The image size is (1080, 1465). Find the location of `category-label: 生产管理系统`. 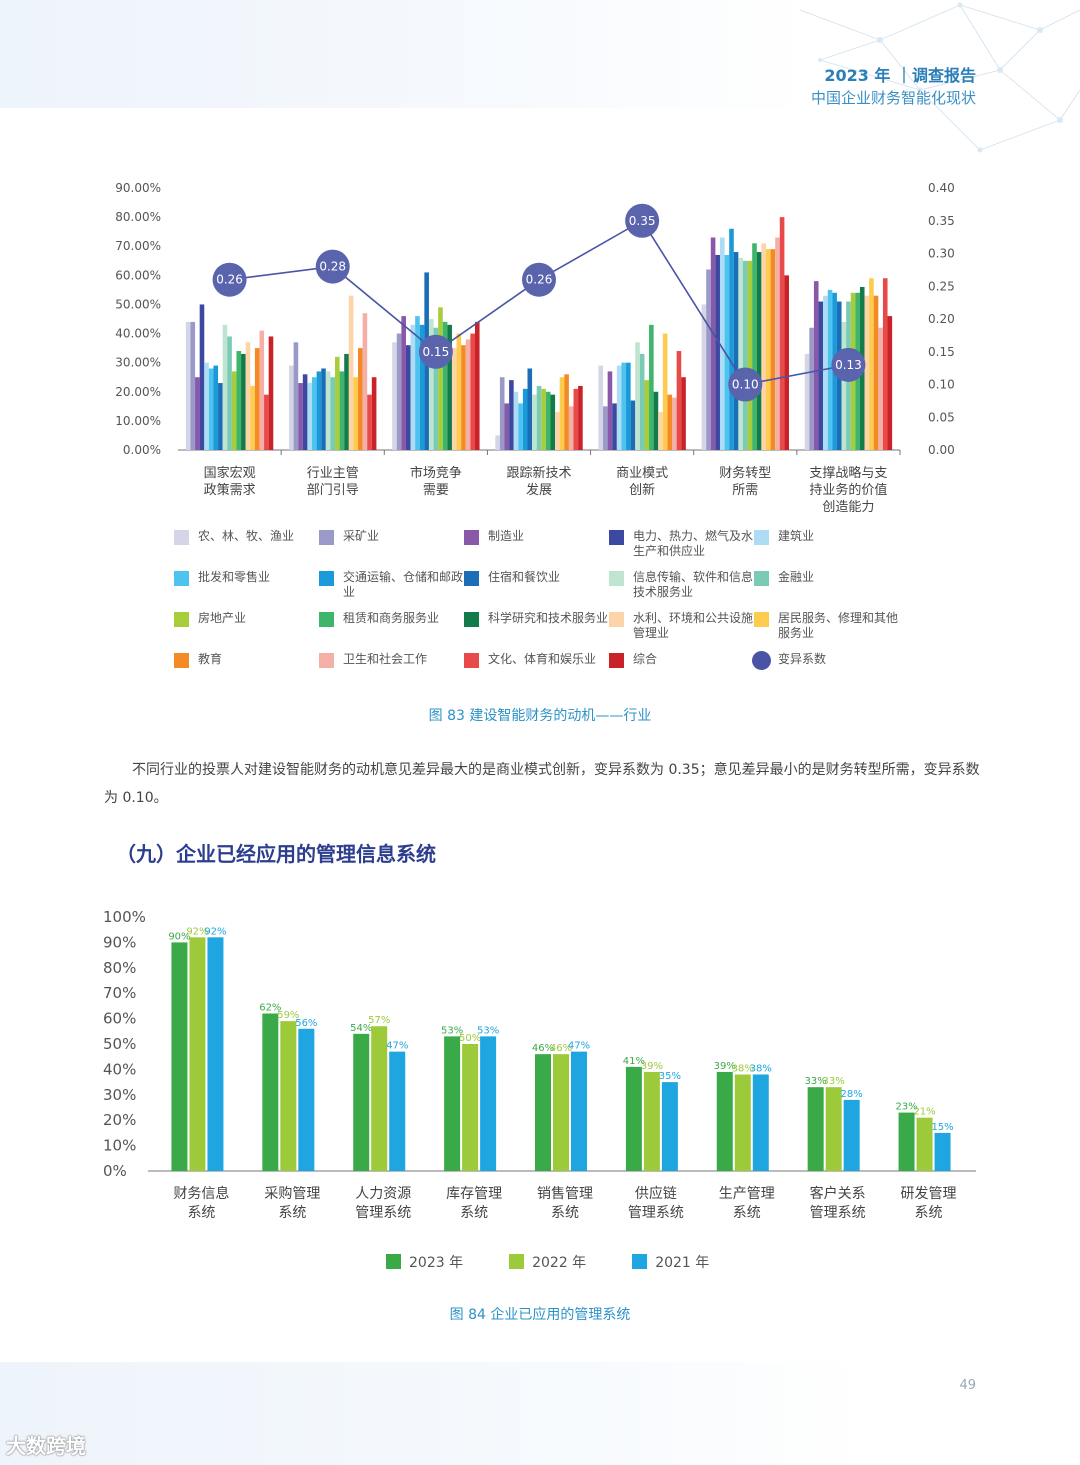

category-label: 生产管理系统 is located at coordinates (747, 1203).